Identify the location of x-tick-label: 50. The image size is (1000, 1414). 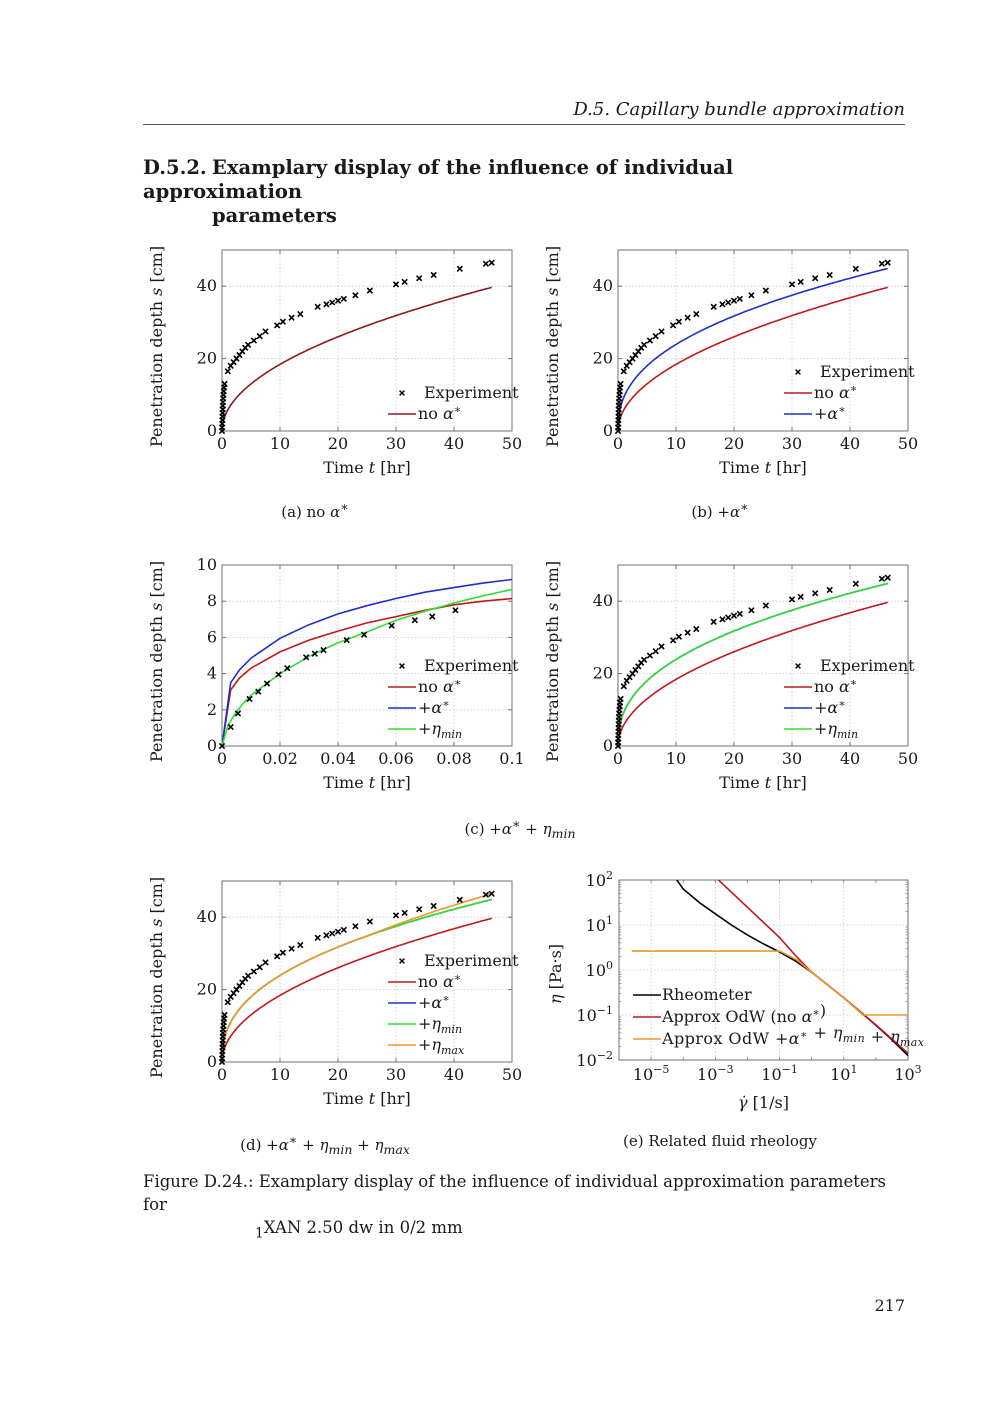
(908, 443).